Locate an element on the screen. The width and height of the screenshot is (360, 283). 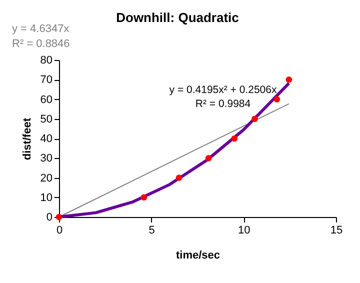
annotation: y = 0.4195x² + 0.2506x R² = 0.9984 is located at coordinates (223, 97).